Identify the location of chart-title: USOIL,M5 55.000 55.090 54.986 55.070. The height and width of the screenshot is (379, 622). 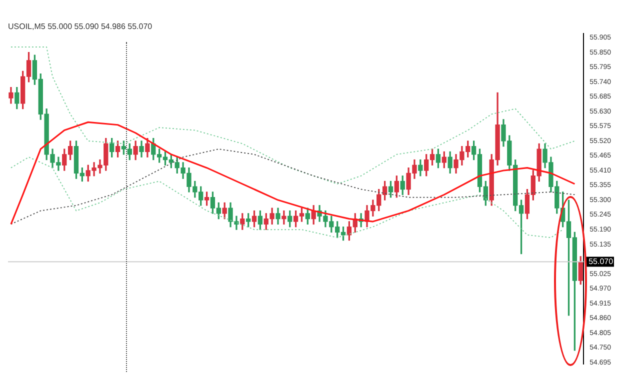
(80, 27).